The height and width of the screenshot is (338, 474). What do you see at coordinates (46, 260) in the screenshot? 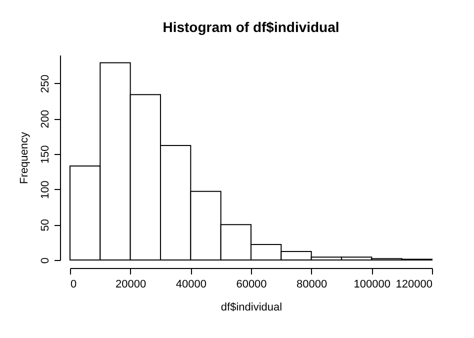
I see `y-tick-label: 0` at bounding box center [46, 260].